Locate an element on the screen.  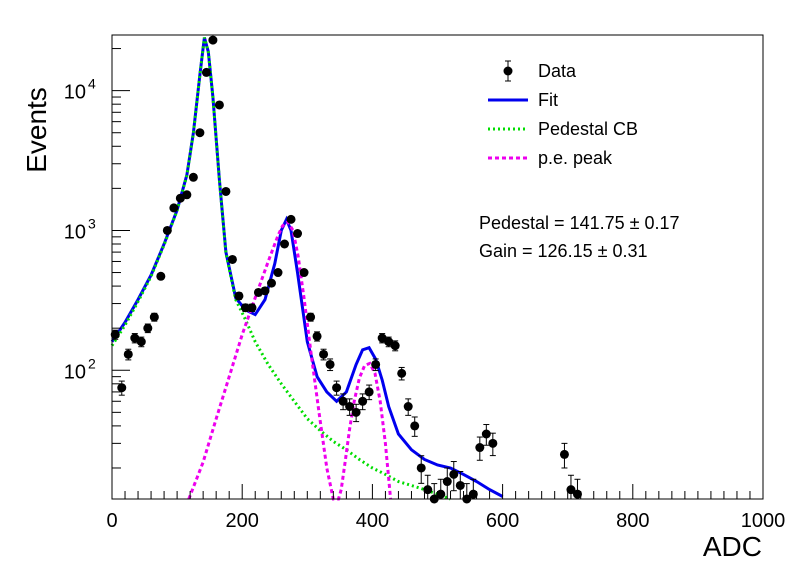
y-axis-title: Events is located at coordinates (36, 130).